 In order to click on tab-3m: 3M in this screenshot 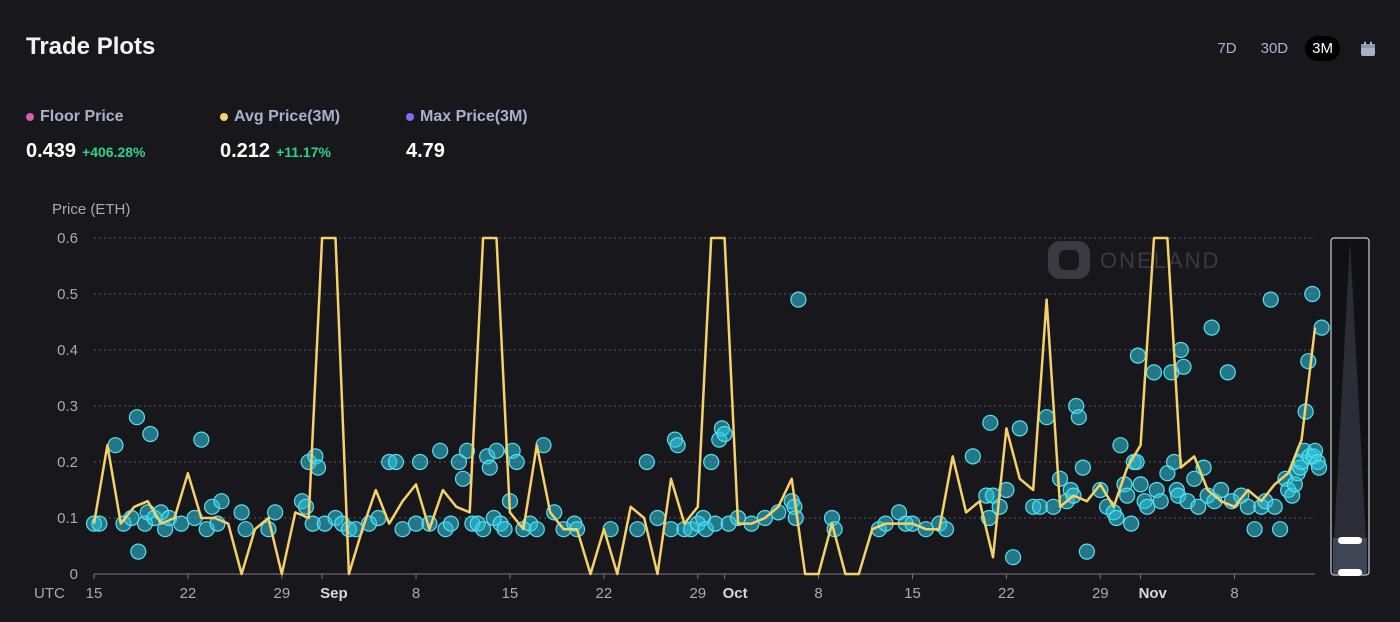, I will do `click(1322, 48)`.